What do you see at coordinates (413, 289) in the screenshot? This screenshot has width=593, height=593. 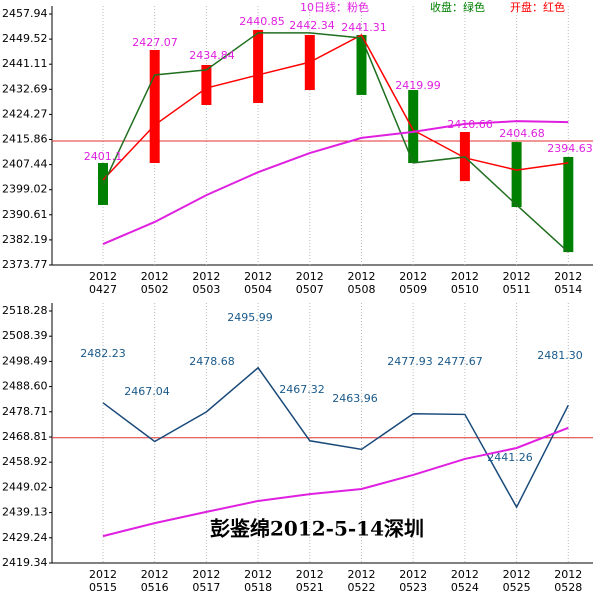 I see `x-tick-label: 0509` at bounding box center [413, 289].